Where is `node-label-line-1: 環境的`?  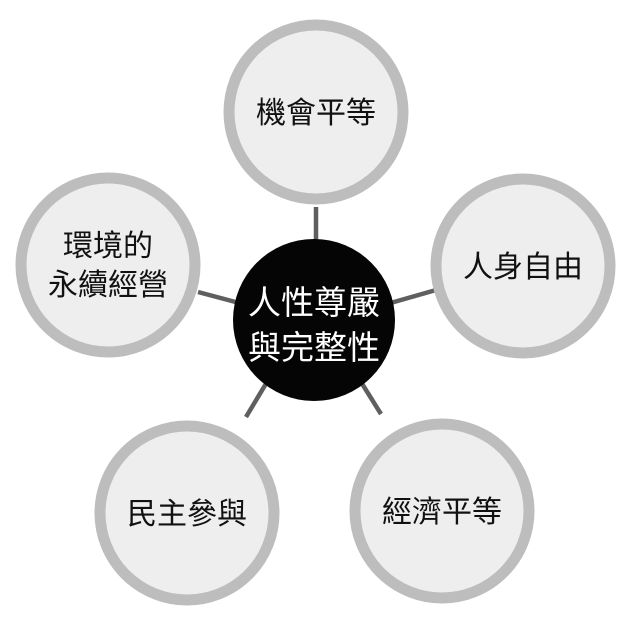 node-label-line-1: 環境的 is located at coordinates (108, 246).